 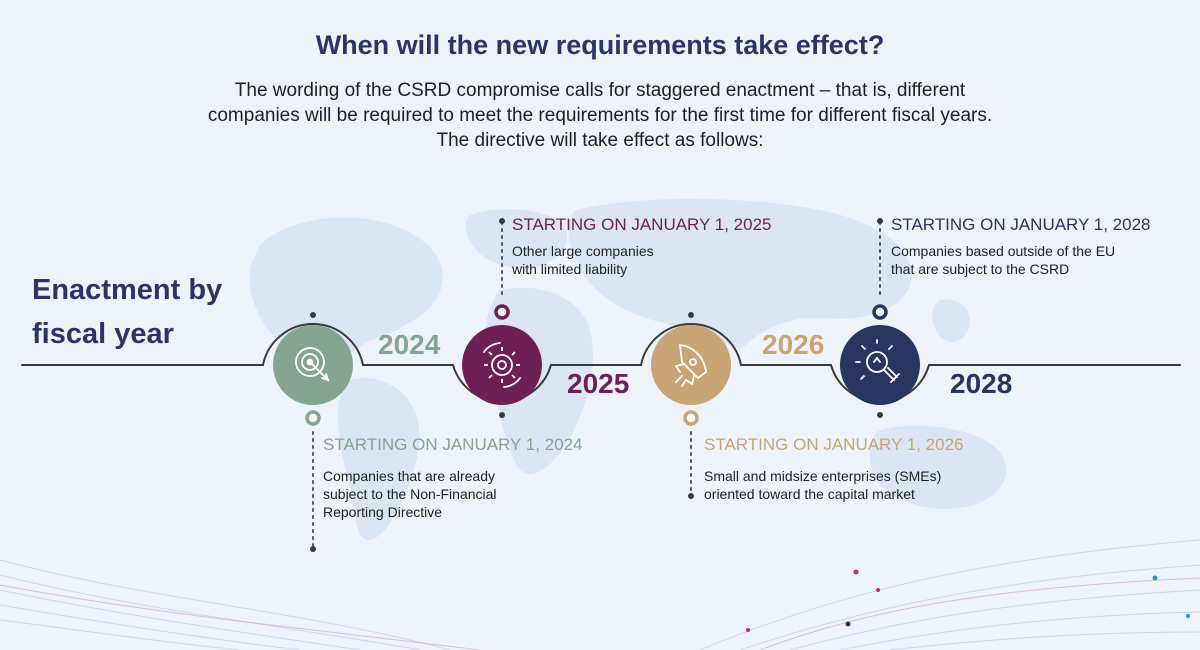 I want to click on milestone-heading-2025: STARTING ON JANUARY 1, 2025, so click(x=642, y=224).